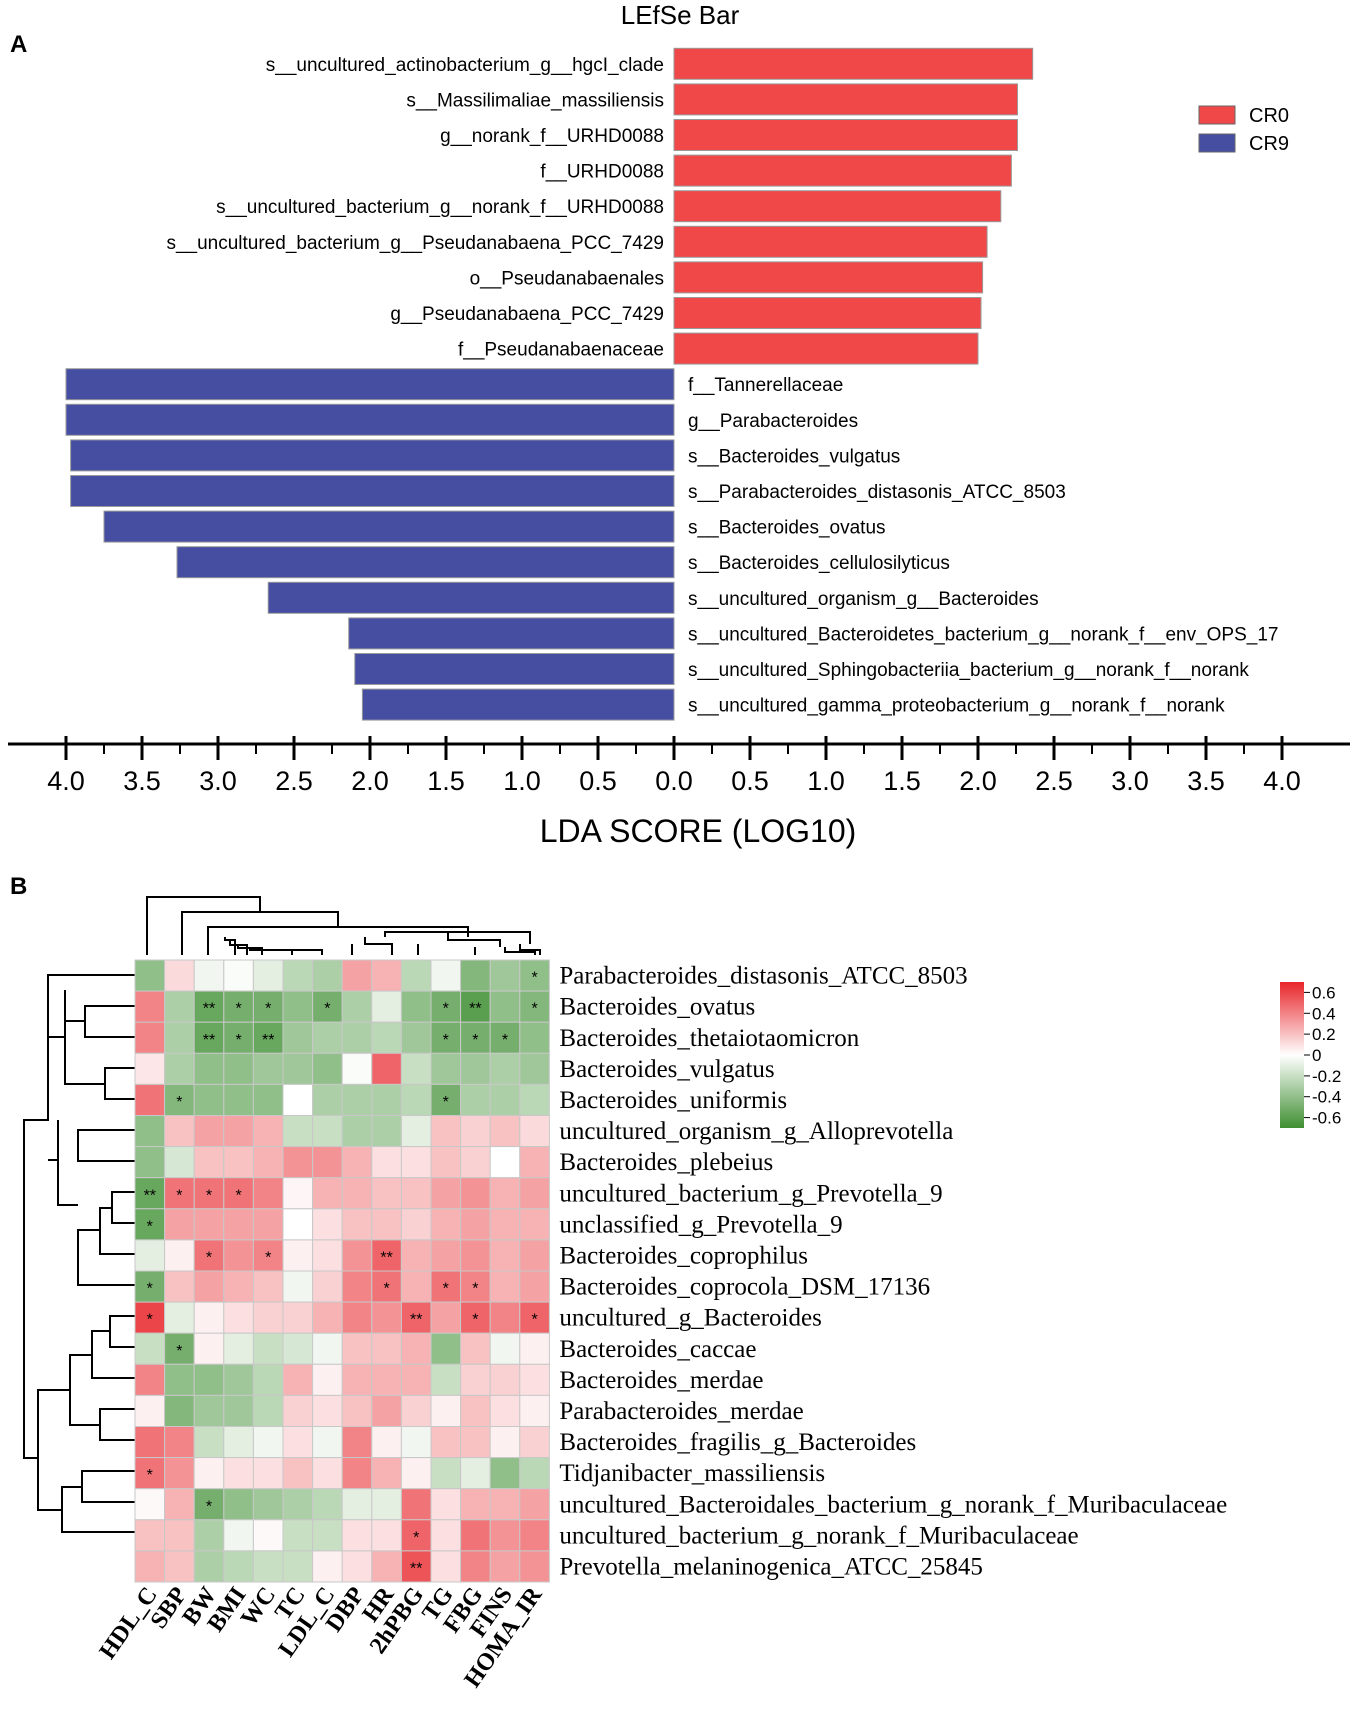 The width and height of the screenshot is (1358, 1710). Describe the element at coordinates (552, 136) in the screenshot. I see `bar-label: g__norank_f__URHD0088` at that location.